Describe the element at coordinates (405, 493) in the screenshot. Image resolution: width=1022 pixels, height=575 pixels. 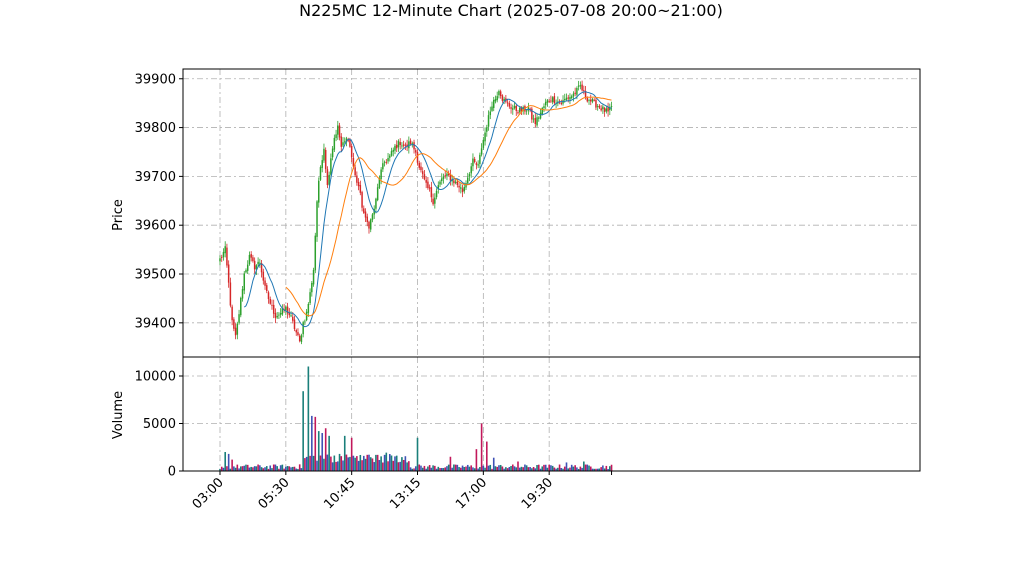
I see `x-tick-label: 13:15` at that location.